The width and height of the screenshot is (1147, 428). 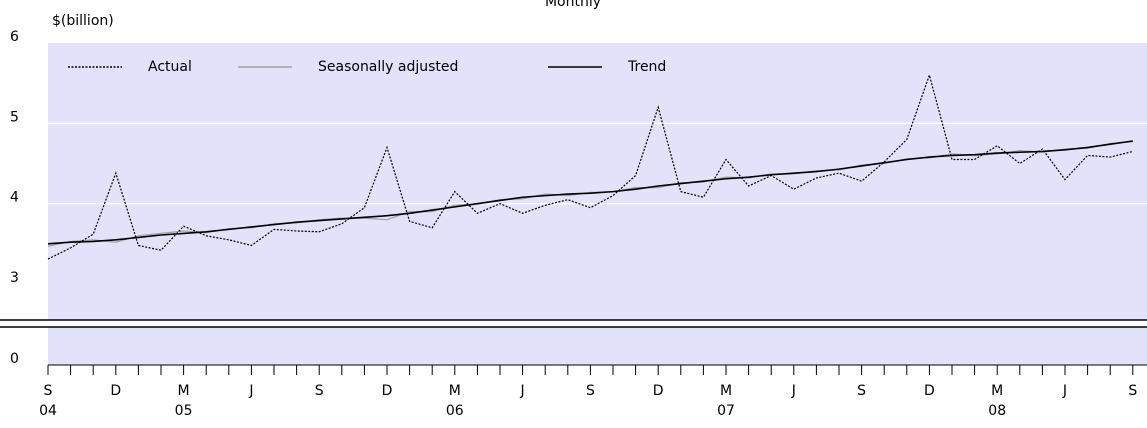 I want to click on x-year-label: 04, so click(x=48, y=411).